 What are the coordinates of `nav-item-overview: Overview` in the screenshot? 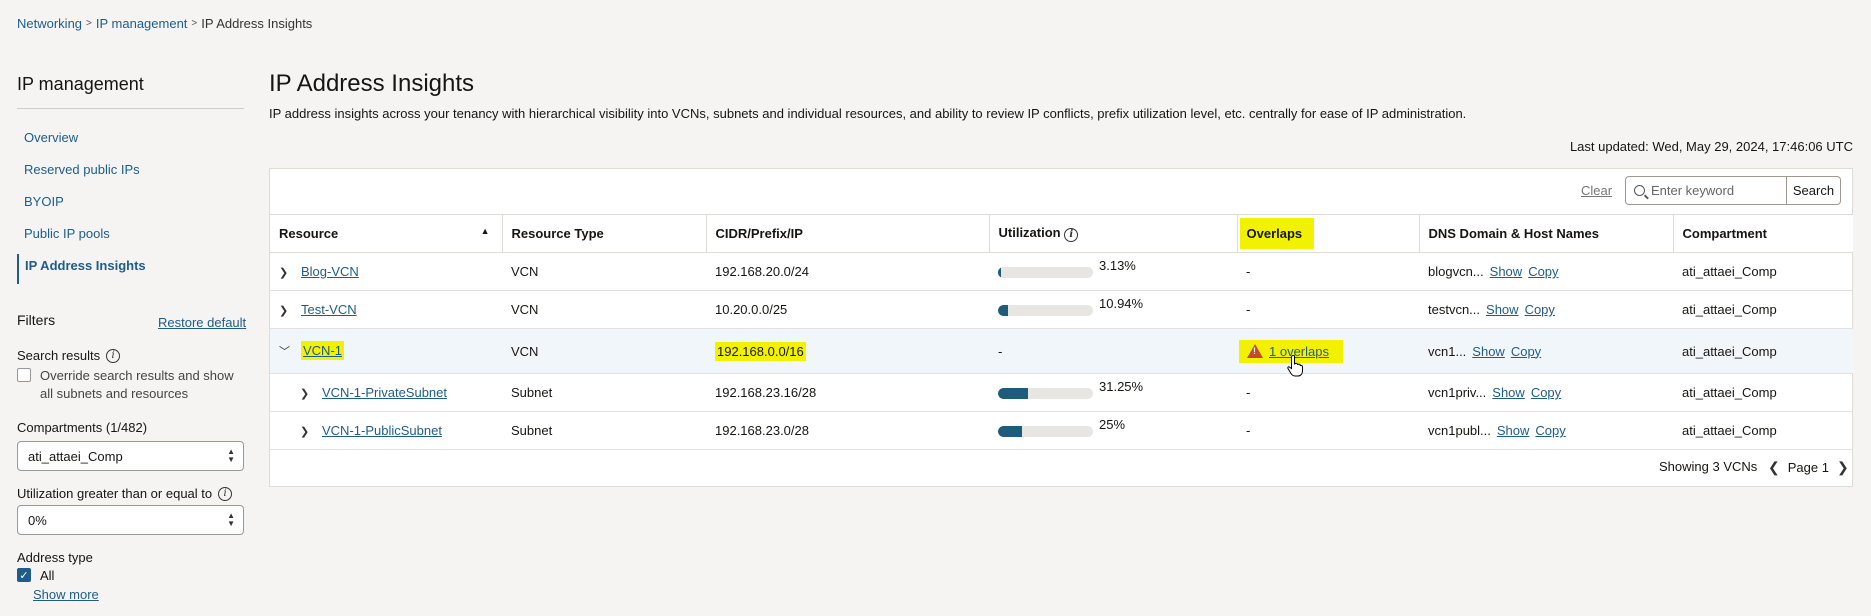 It's located at (51, 137).